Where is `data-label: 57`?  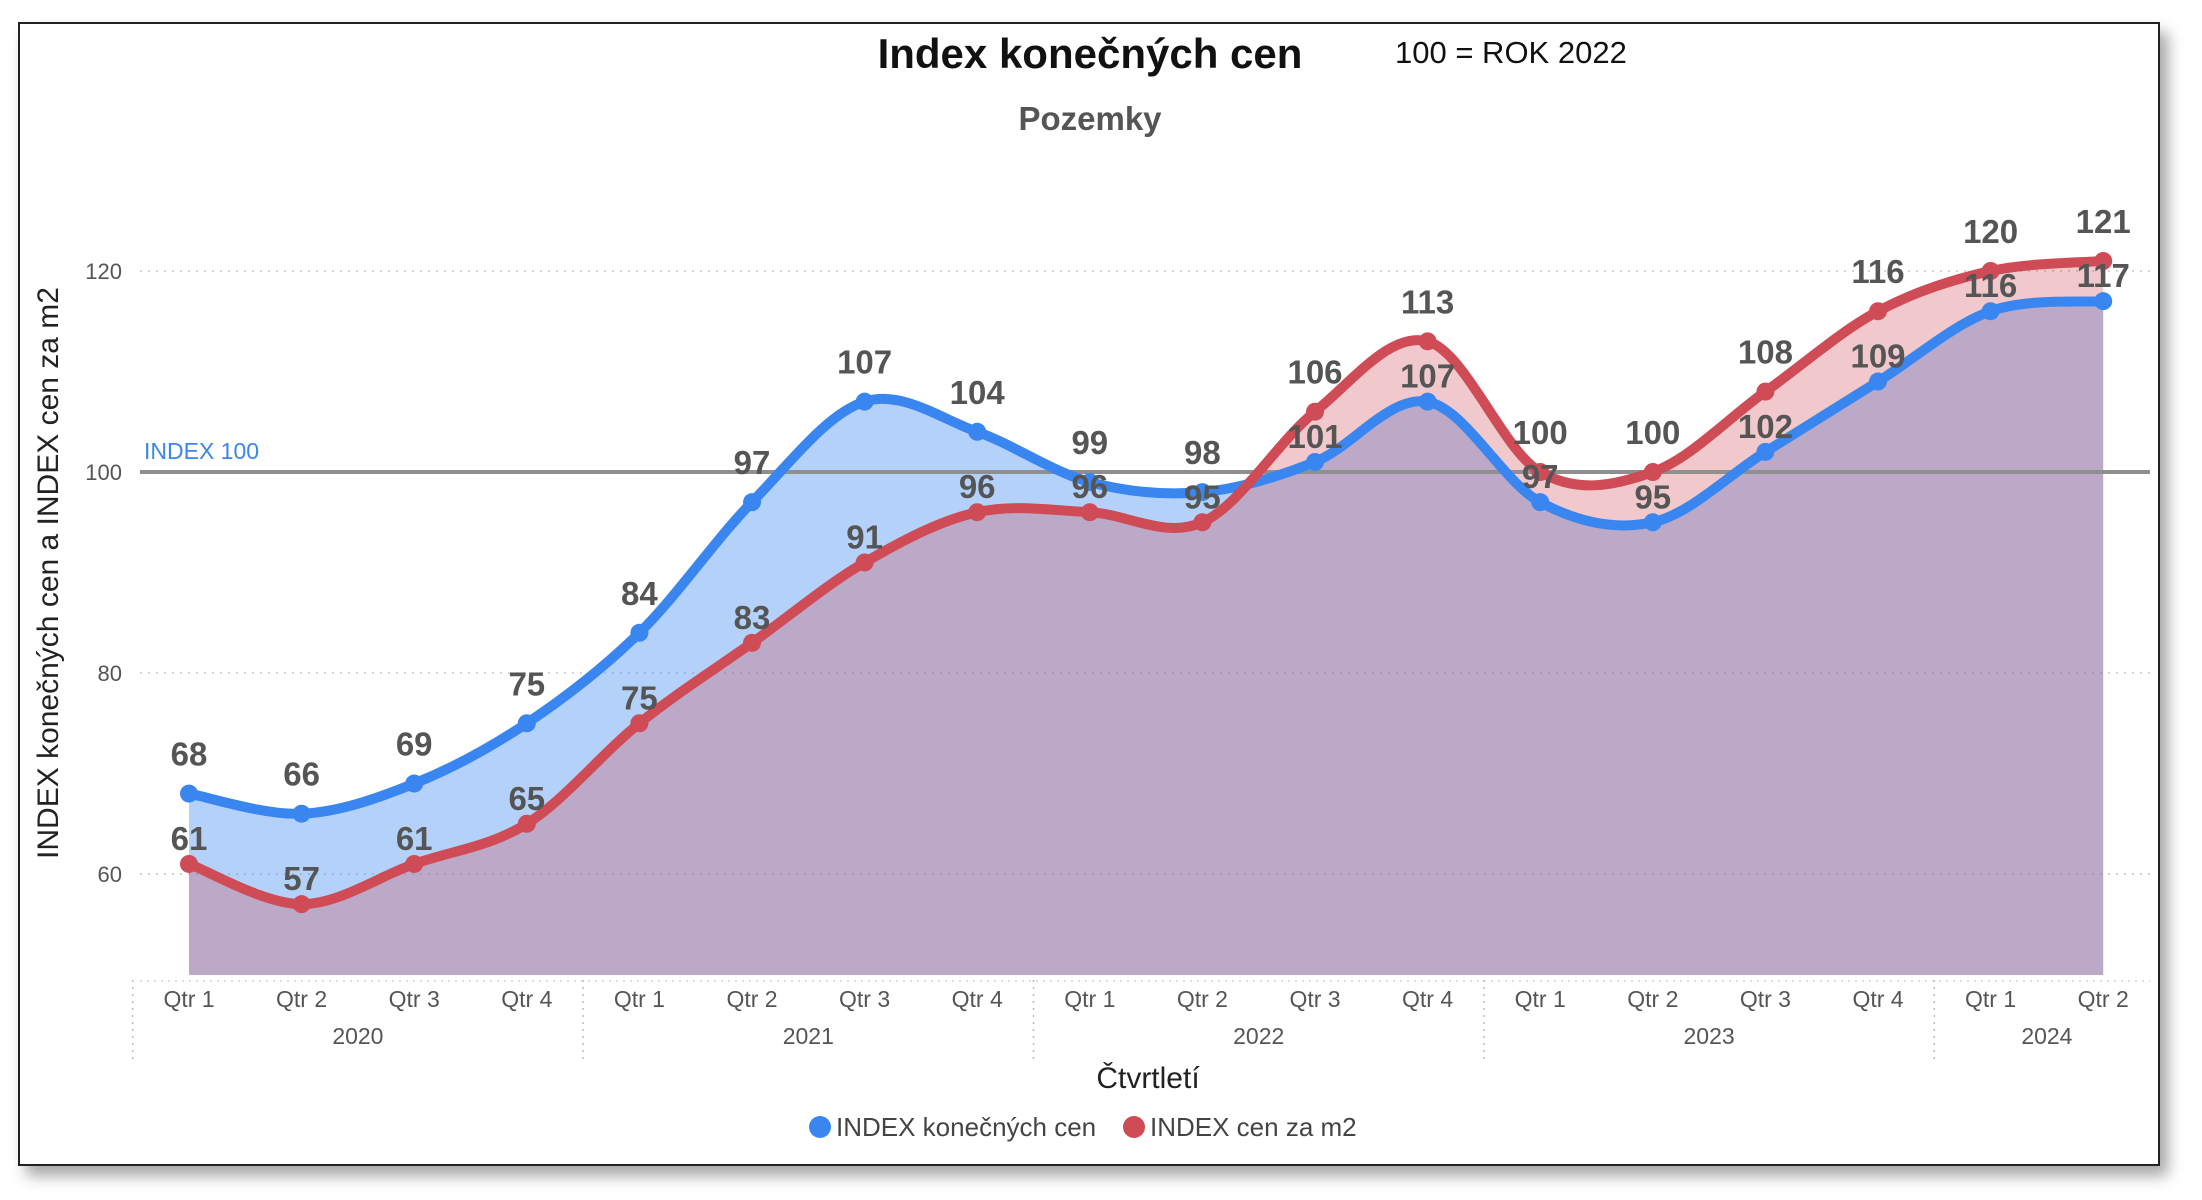
data-label: 57 is located at coordinates (301, 878).